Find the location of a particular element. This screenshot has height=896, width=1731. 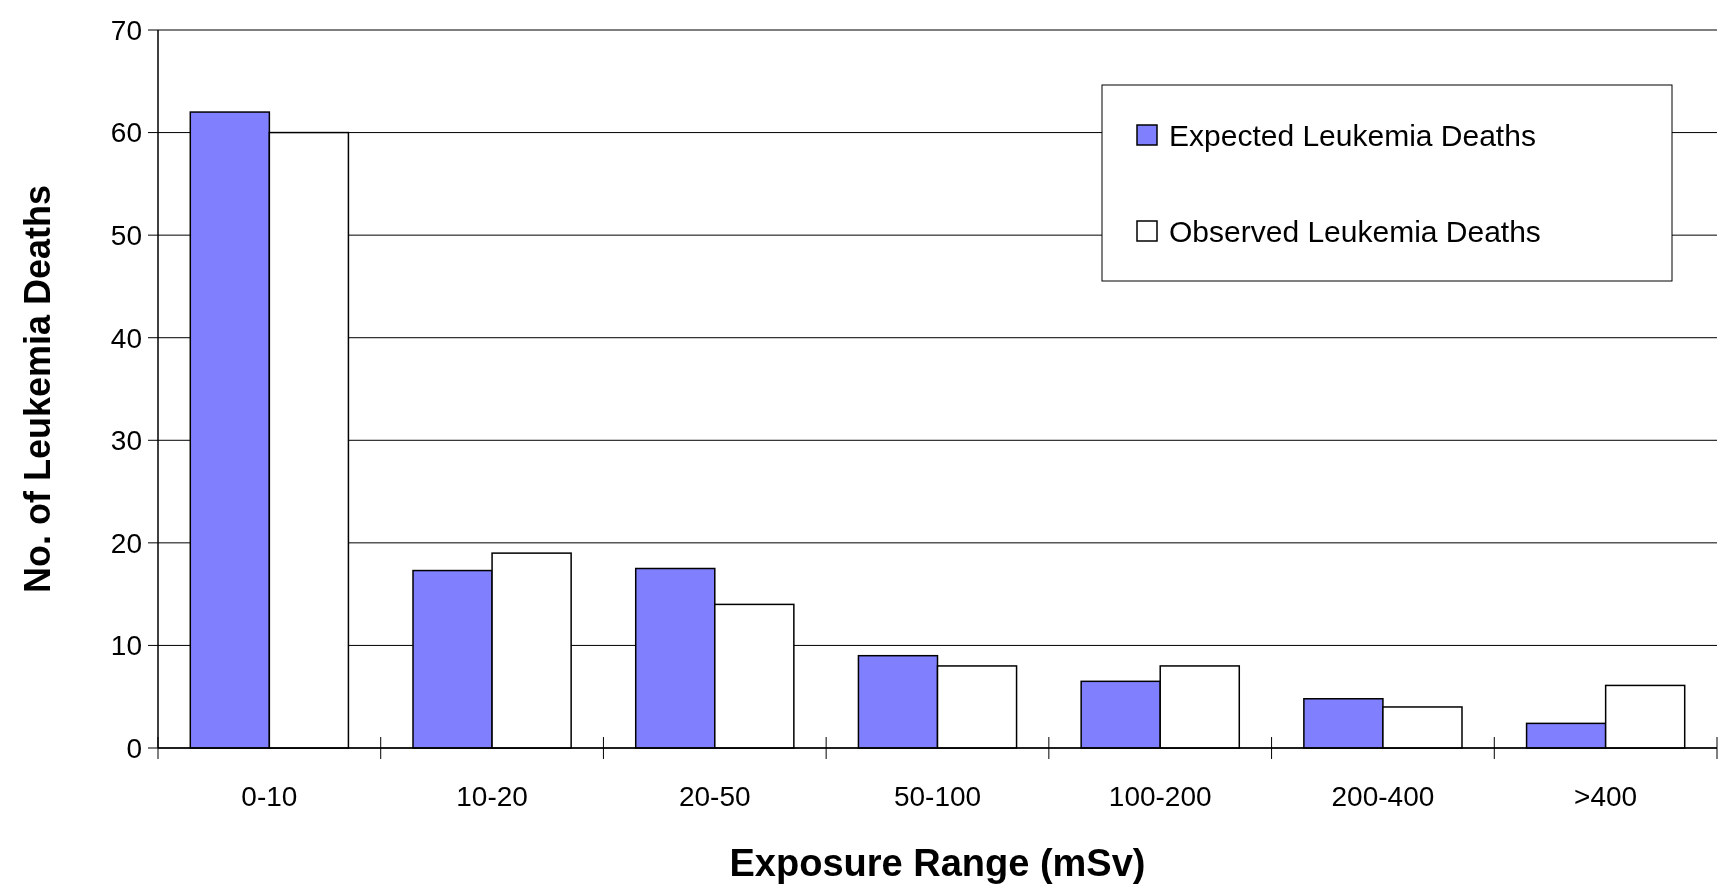

y-tick-label: 50 is located at coordinates (126, 235).